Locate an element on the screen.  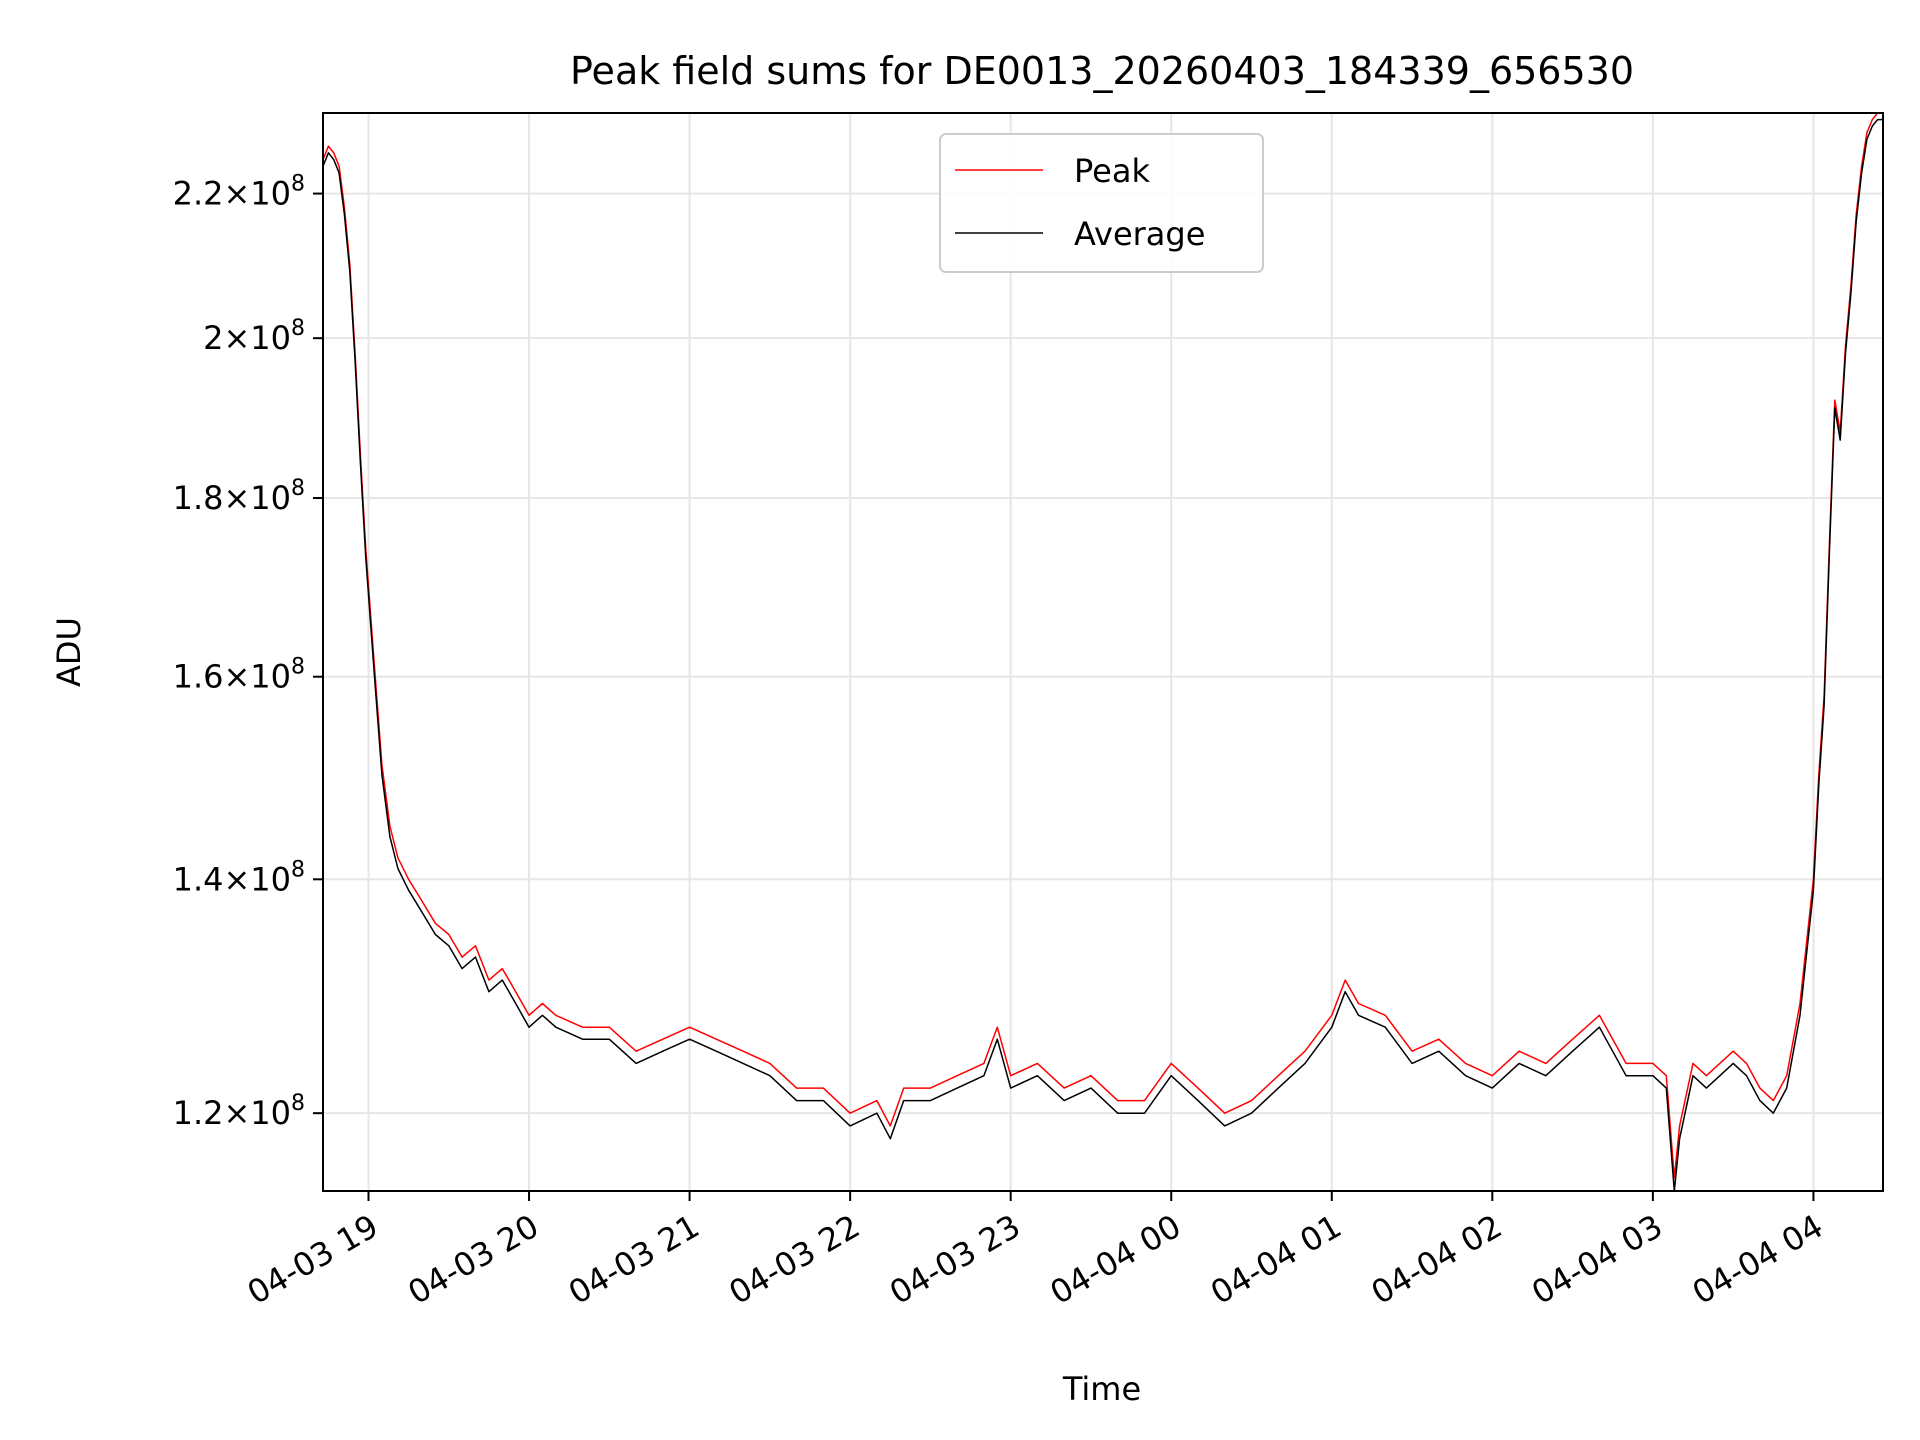
y-tick-label: 1.2×108 is located at coordinates (239, 1111).